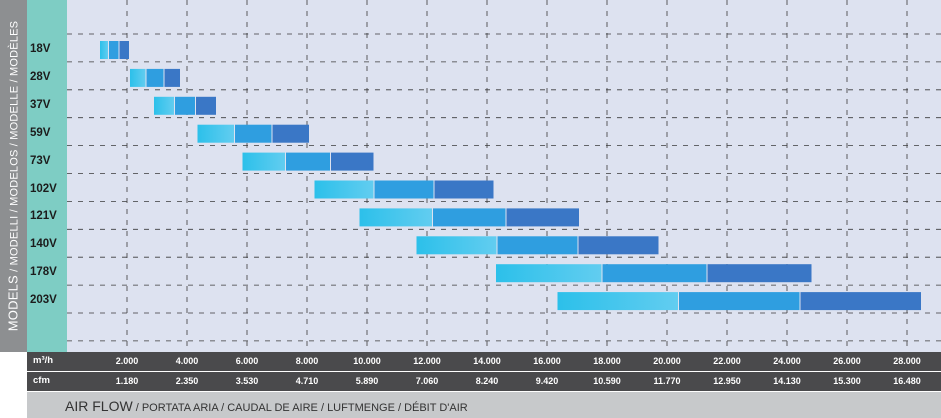 Image resolution: width=941 pixels, height=418 pixels. Describe the element at coordinates (13, 176) in the screenshot. I see `y-axis-band` at that location.